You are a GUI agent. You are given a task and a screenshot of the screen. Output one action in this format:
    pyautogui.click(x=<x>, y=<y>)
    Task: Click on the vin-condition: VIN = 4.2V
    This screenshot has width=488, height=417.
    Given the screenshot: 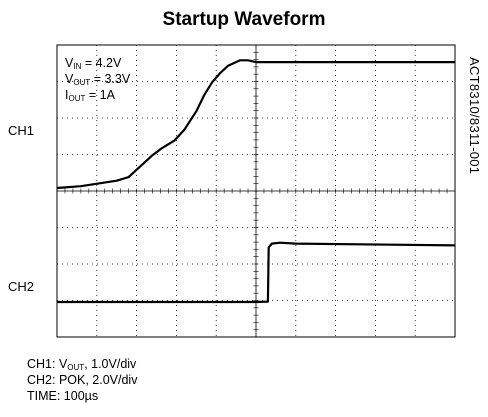 What is the action you would take?
    pyautogui.click(x=93, y=63)
    